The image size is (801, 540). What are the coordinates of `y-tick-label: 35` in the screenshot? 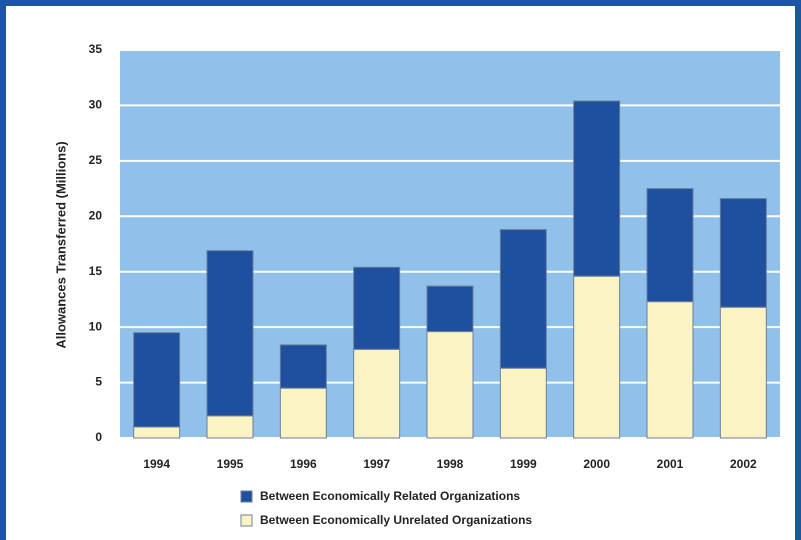 It's located at (96, 49).